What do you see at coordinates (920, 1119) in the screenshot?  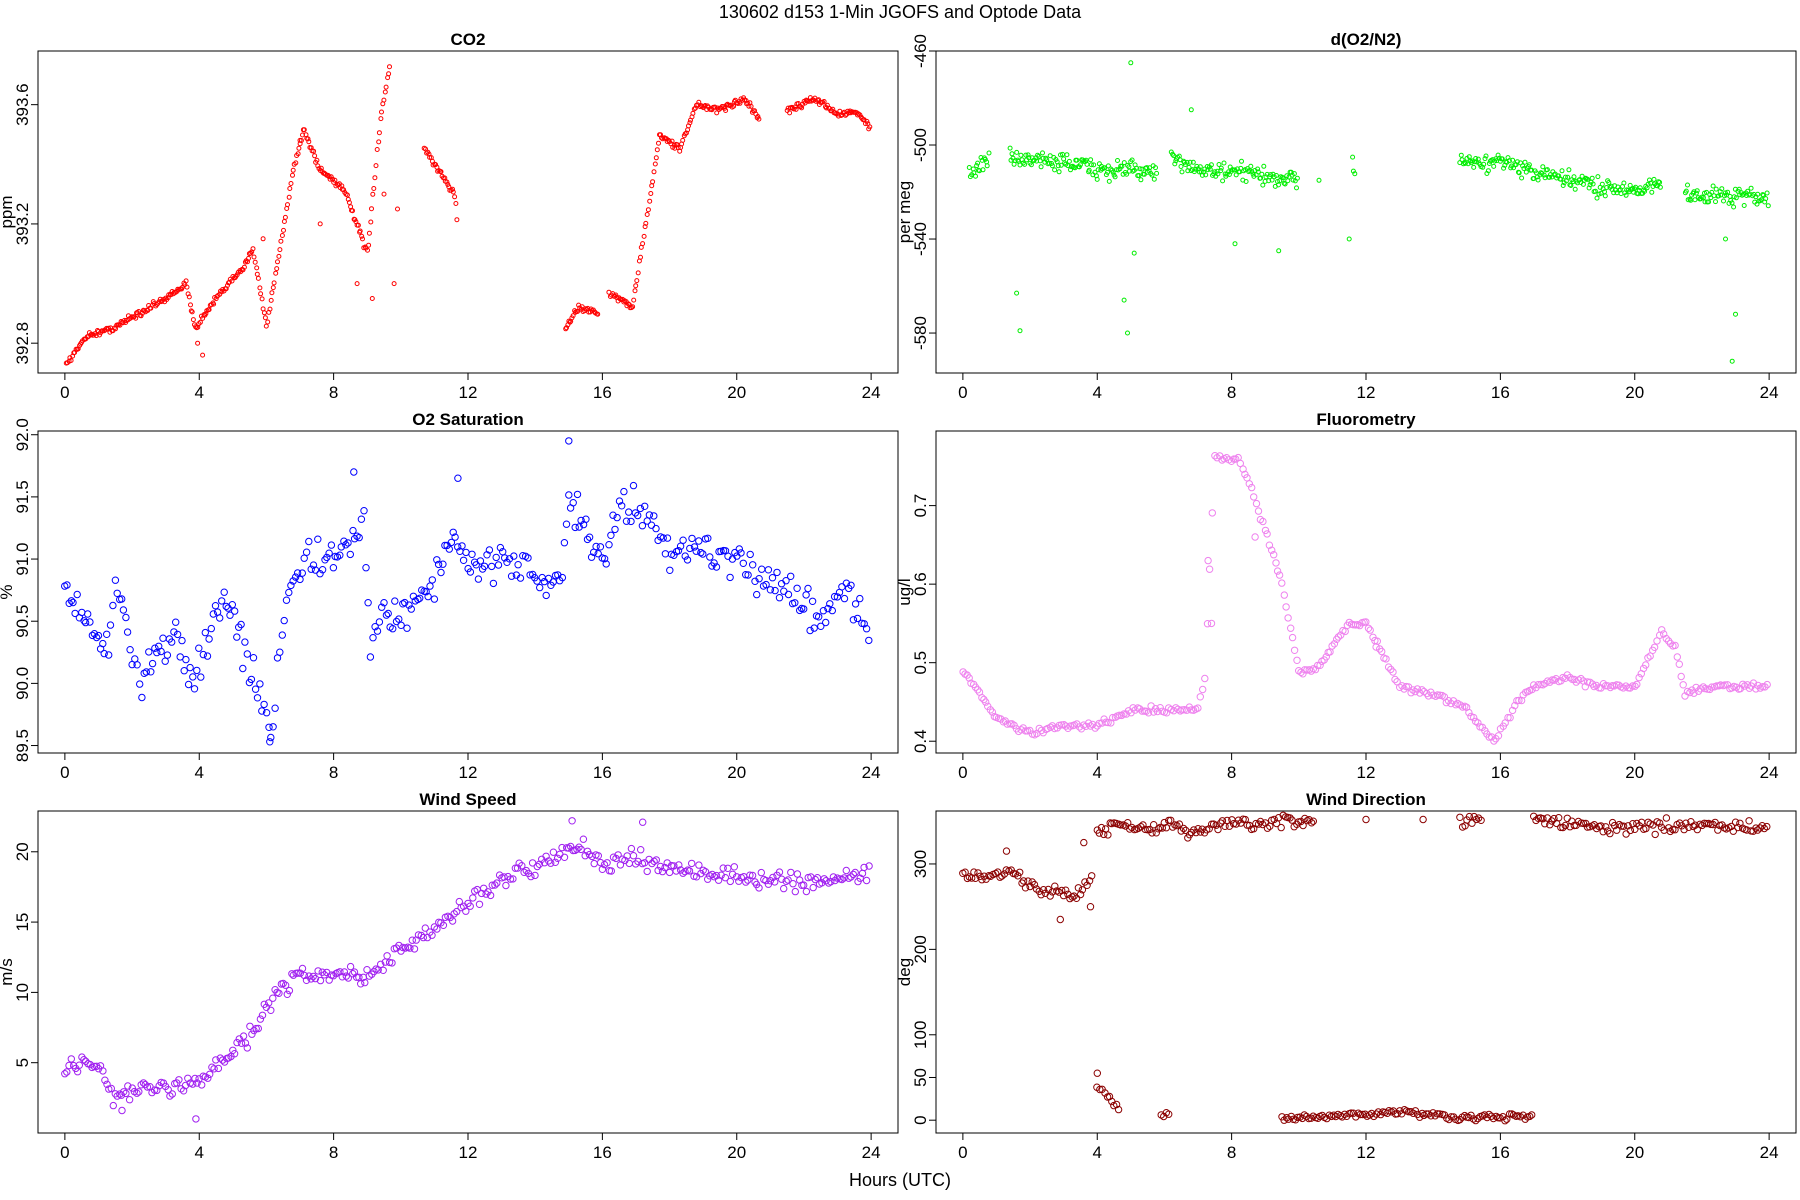 I see `y-tick-label: 0` at bounding box center [920, 1119].